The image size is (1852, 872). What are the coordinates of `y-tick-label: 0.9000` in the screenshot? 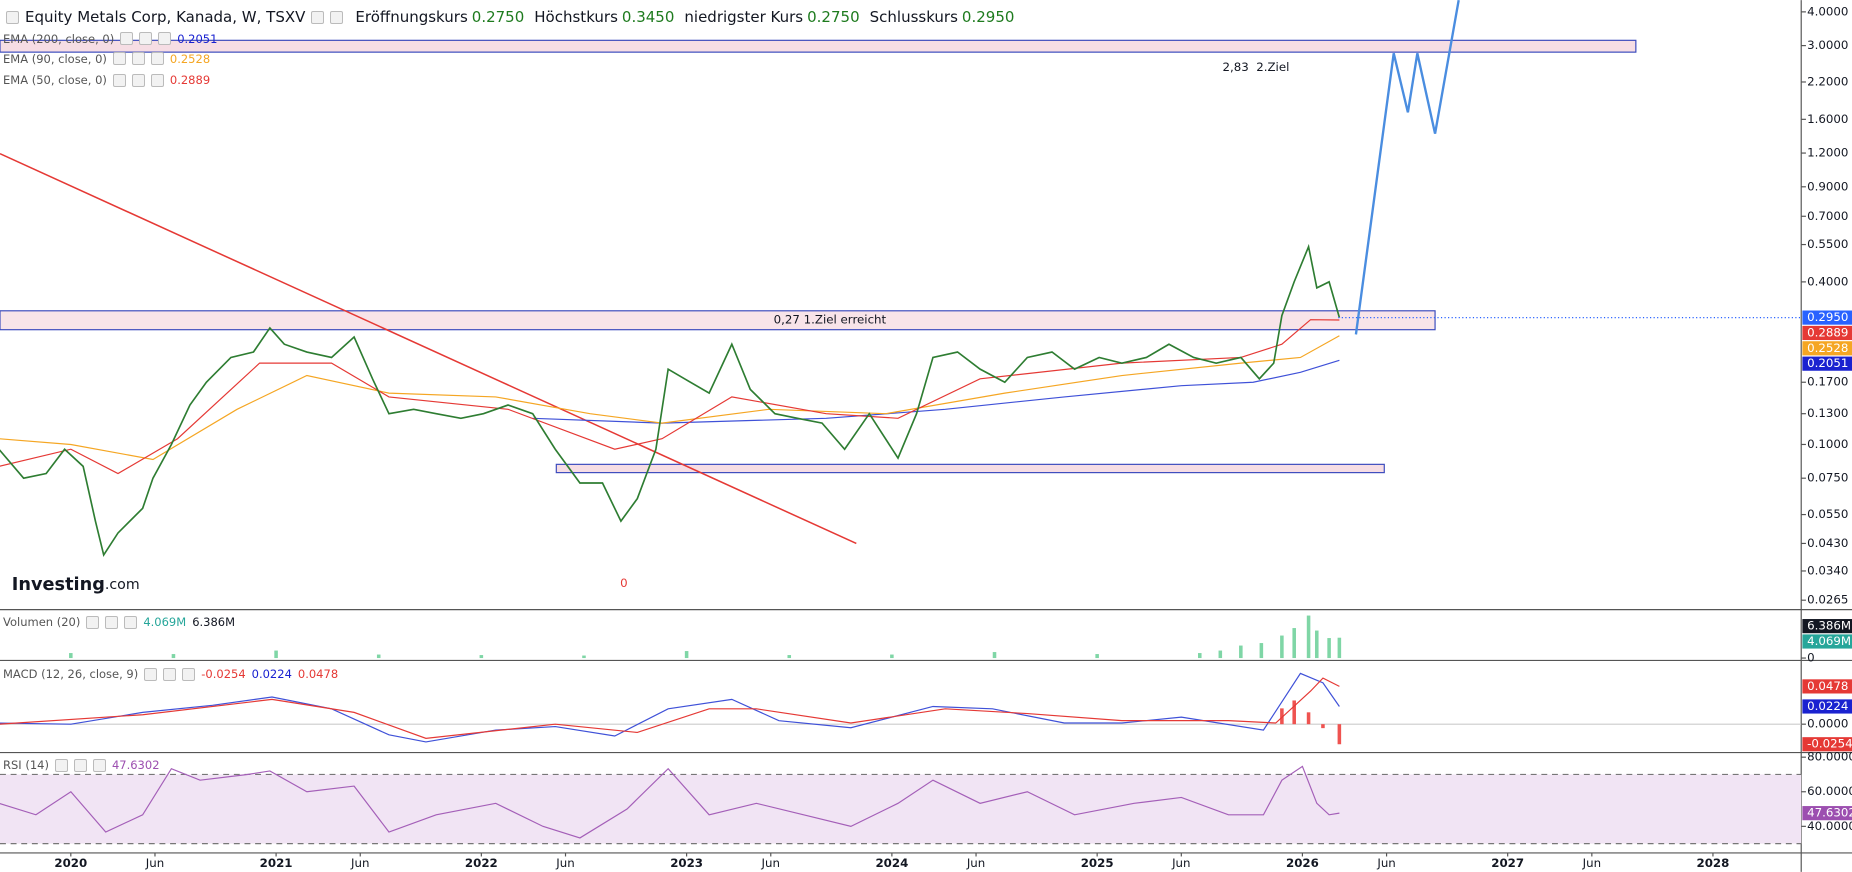 It's located at (1827, 186).